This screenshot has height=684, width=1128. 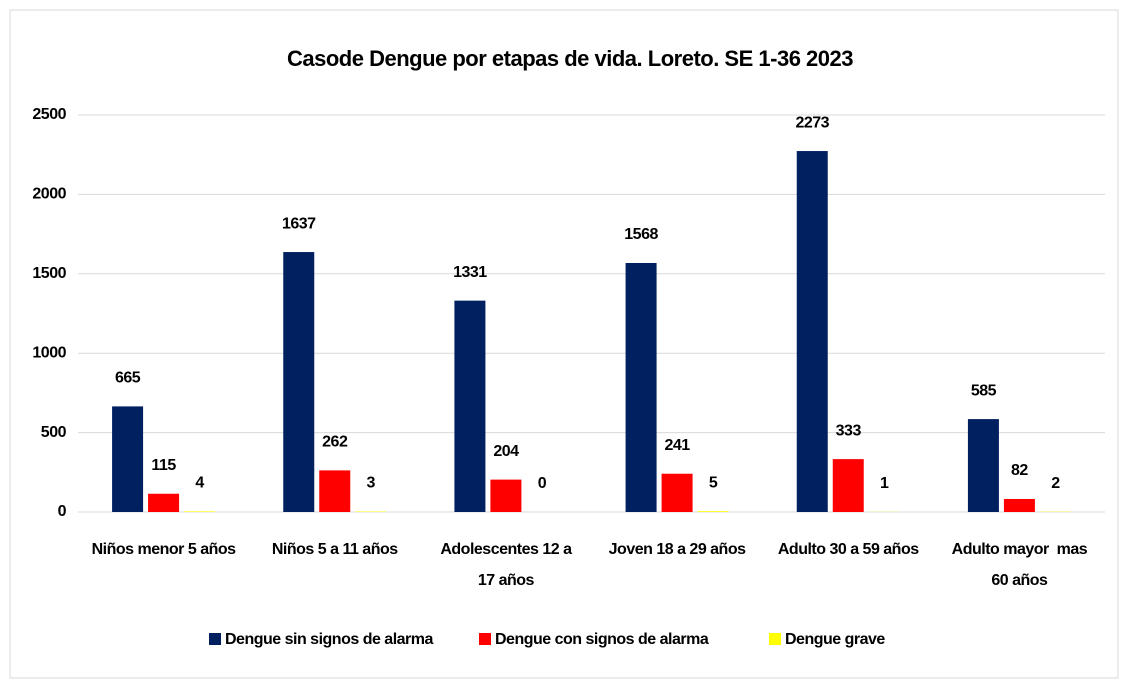 What do you see at coordinates (848, 549) in the screenshot?
I see `x-tick-label: Adulto 30 a 59 años` at bounding box center [848, 549].